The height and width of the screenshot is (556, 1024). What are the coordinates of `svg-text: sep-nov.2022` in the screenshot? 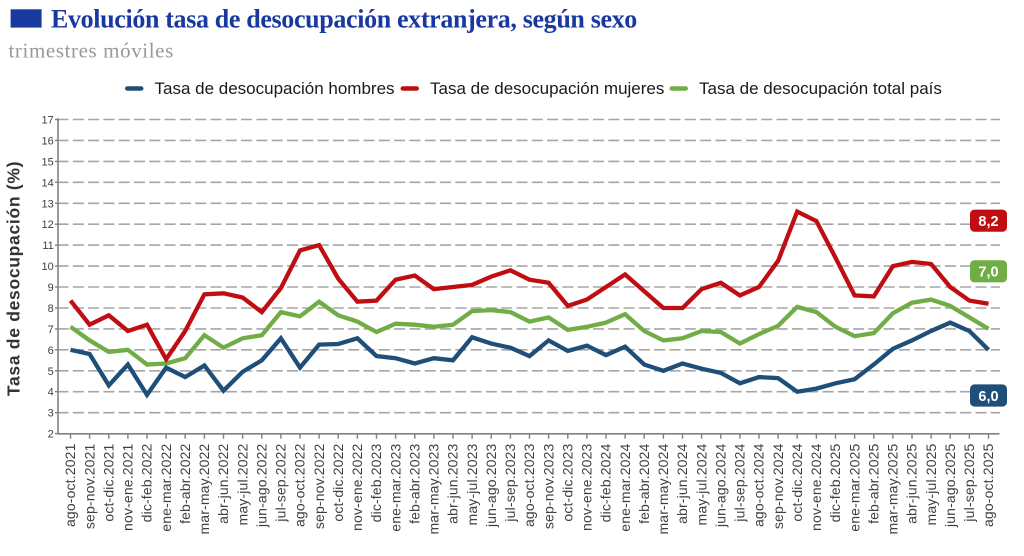 It's located at (319, 486).